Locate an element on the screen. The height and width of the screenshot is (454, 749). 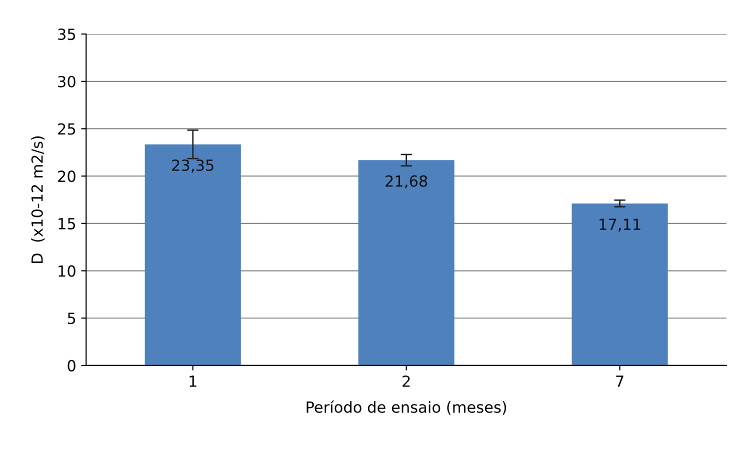
data-label: 17,11 is located at coordinates (620, 225).